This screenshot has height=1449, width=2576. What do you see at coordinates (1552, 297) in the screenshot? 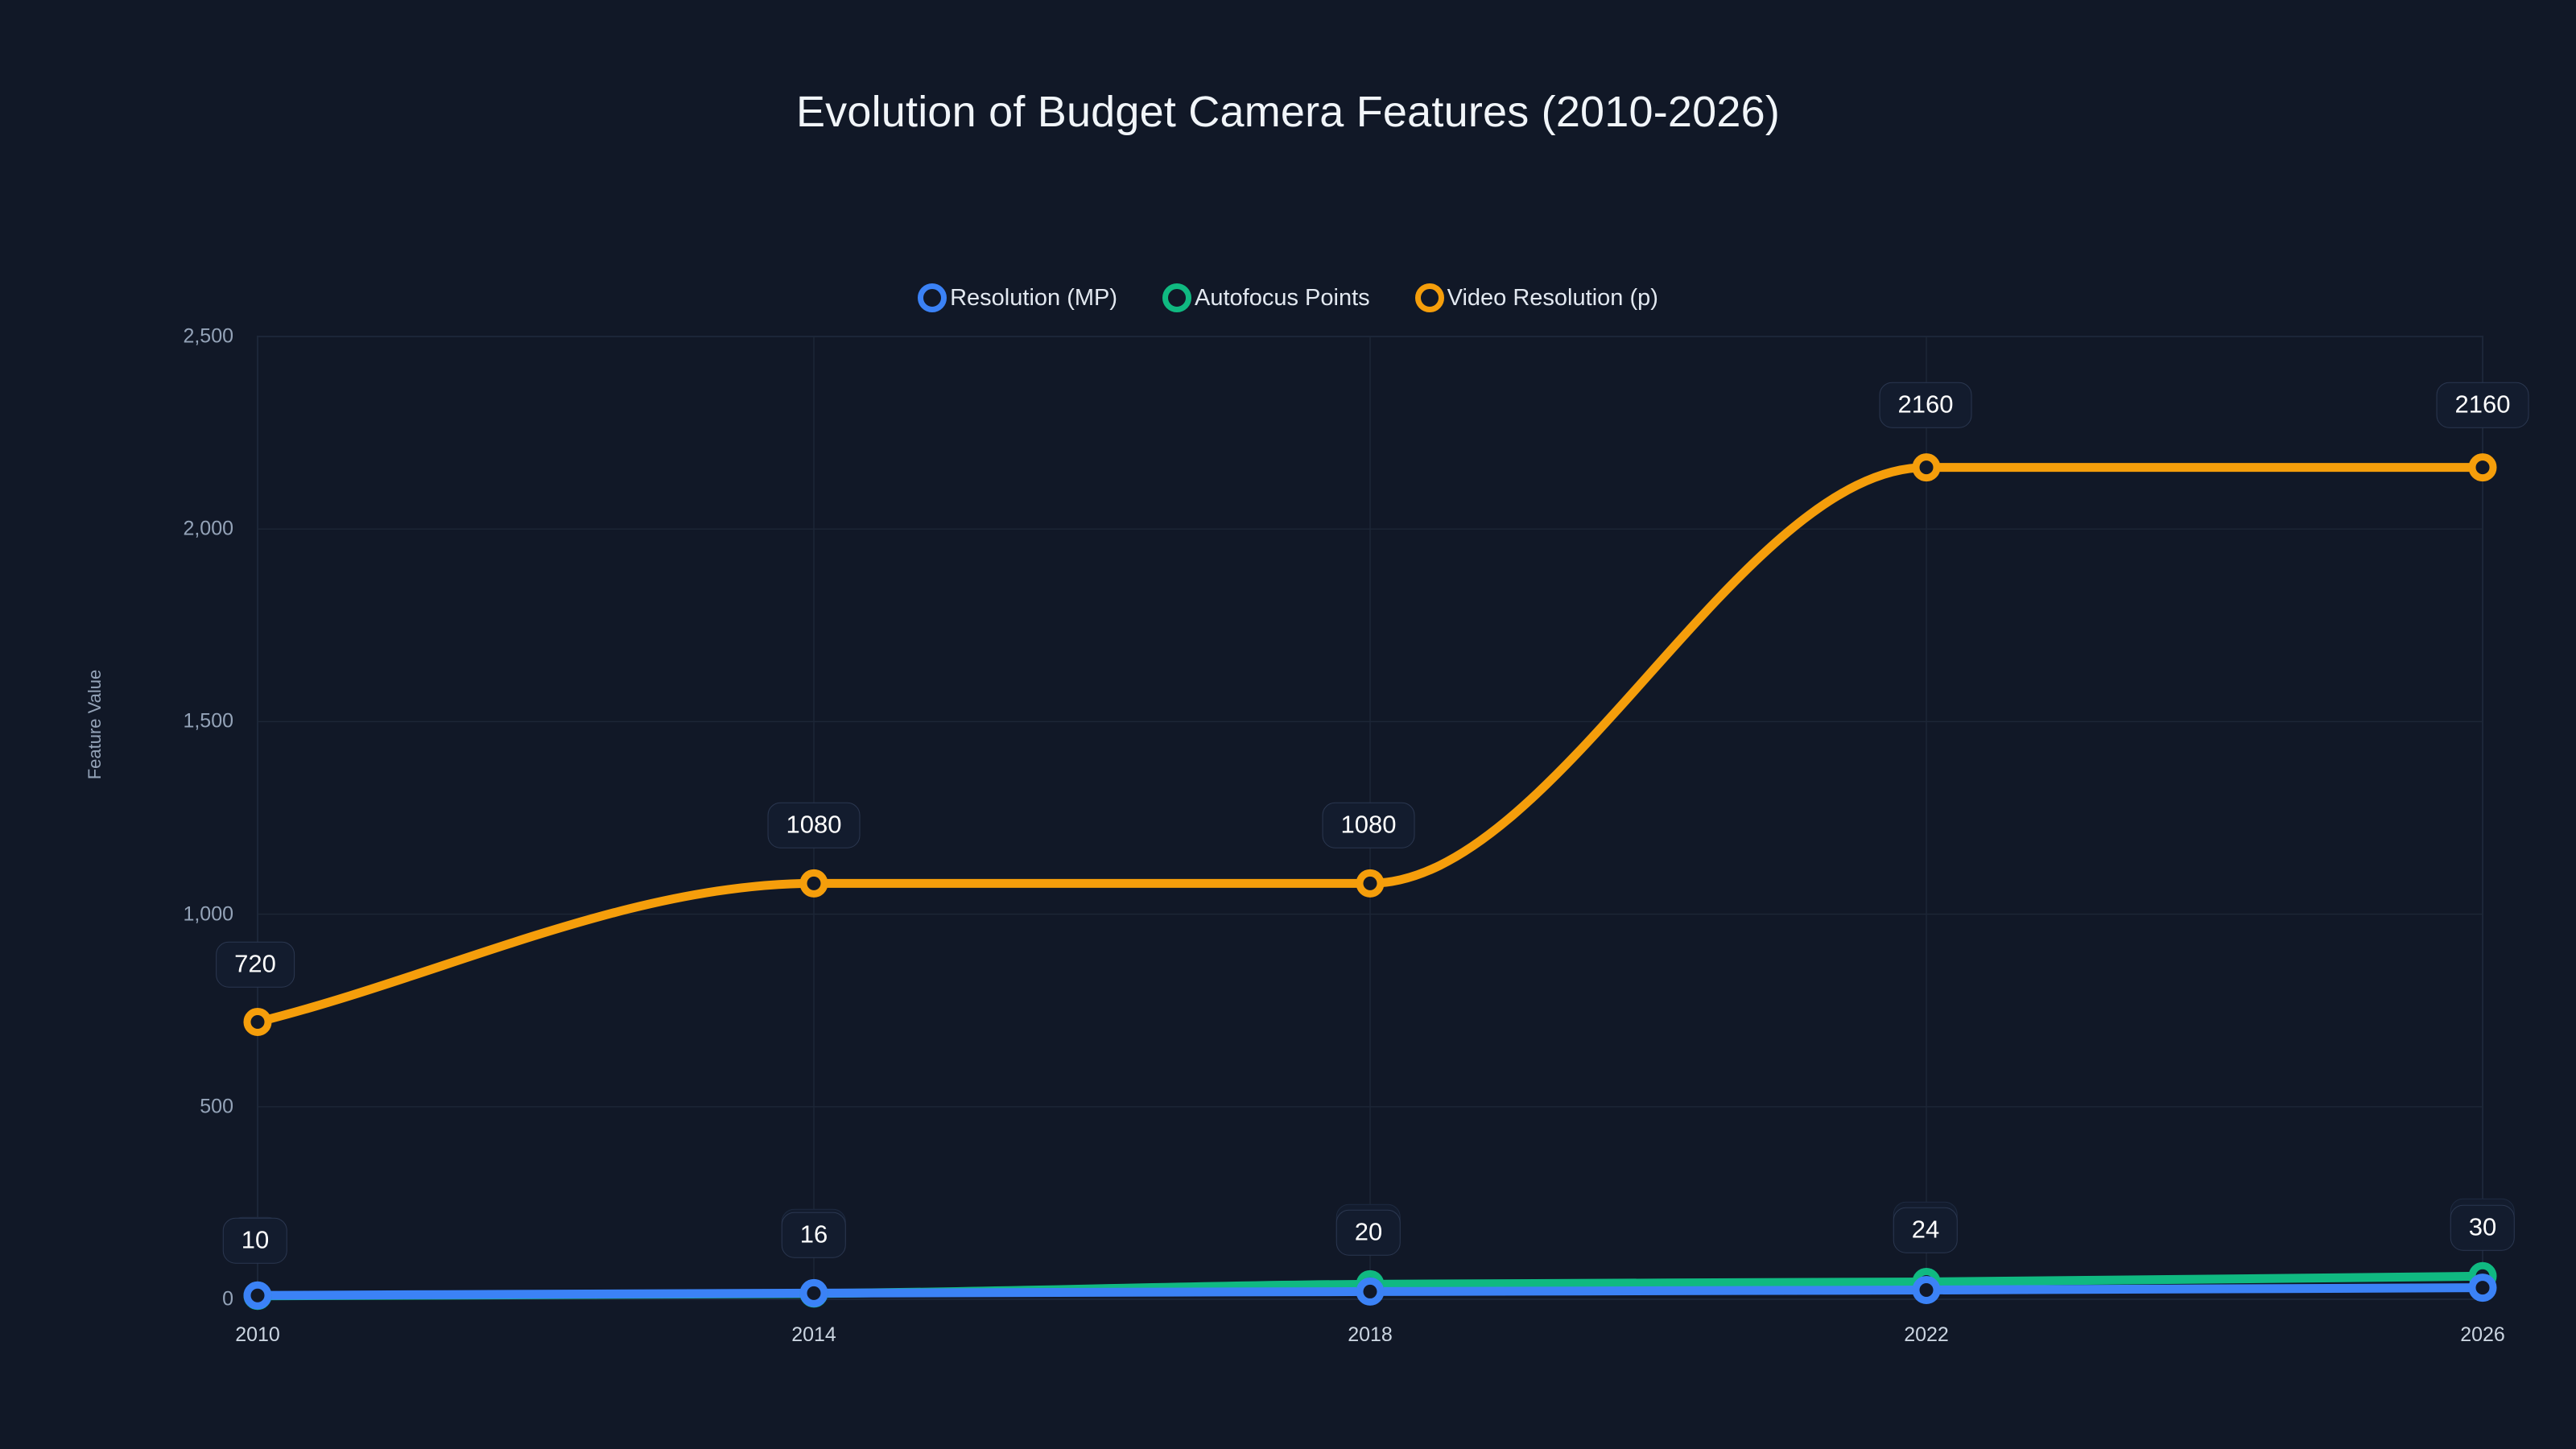
I see `legend-label: Video Resolution (p)` at bounding box center [1552, 297].